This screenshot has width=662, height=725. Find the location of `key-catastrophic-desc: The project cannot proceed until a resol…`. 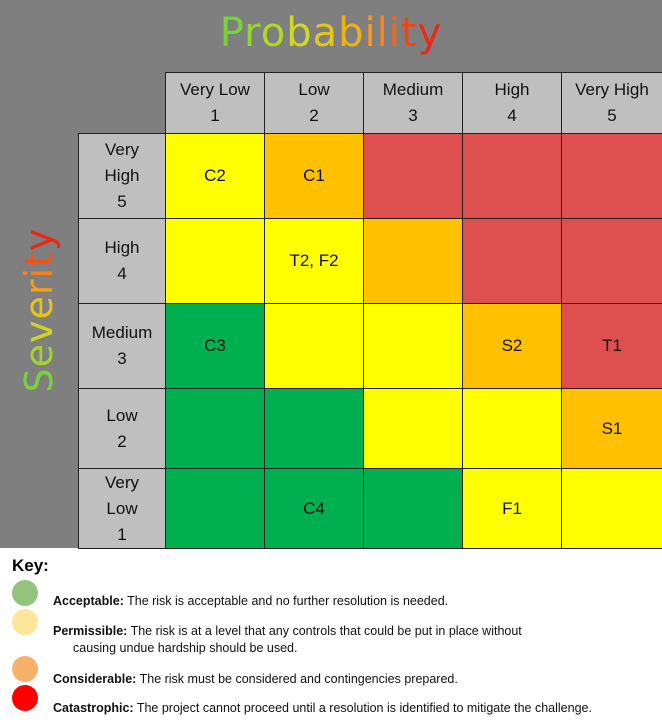

key-catastrophic-desc: The project cannot proceed until a resol… is located at coordinates (364, 708).